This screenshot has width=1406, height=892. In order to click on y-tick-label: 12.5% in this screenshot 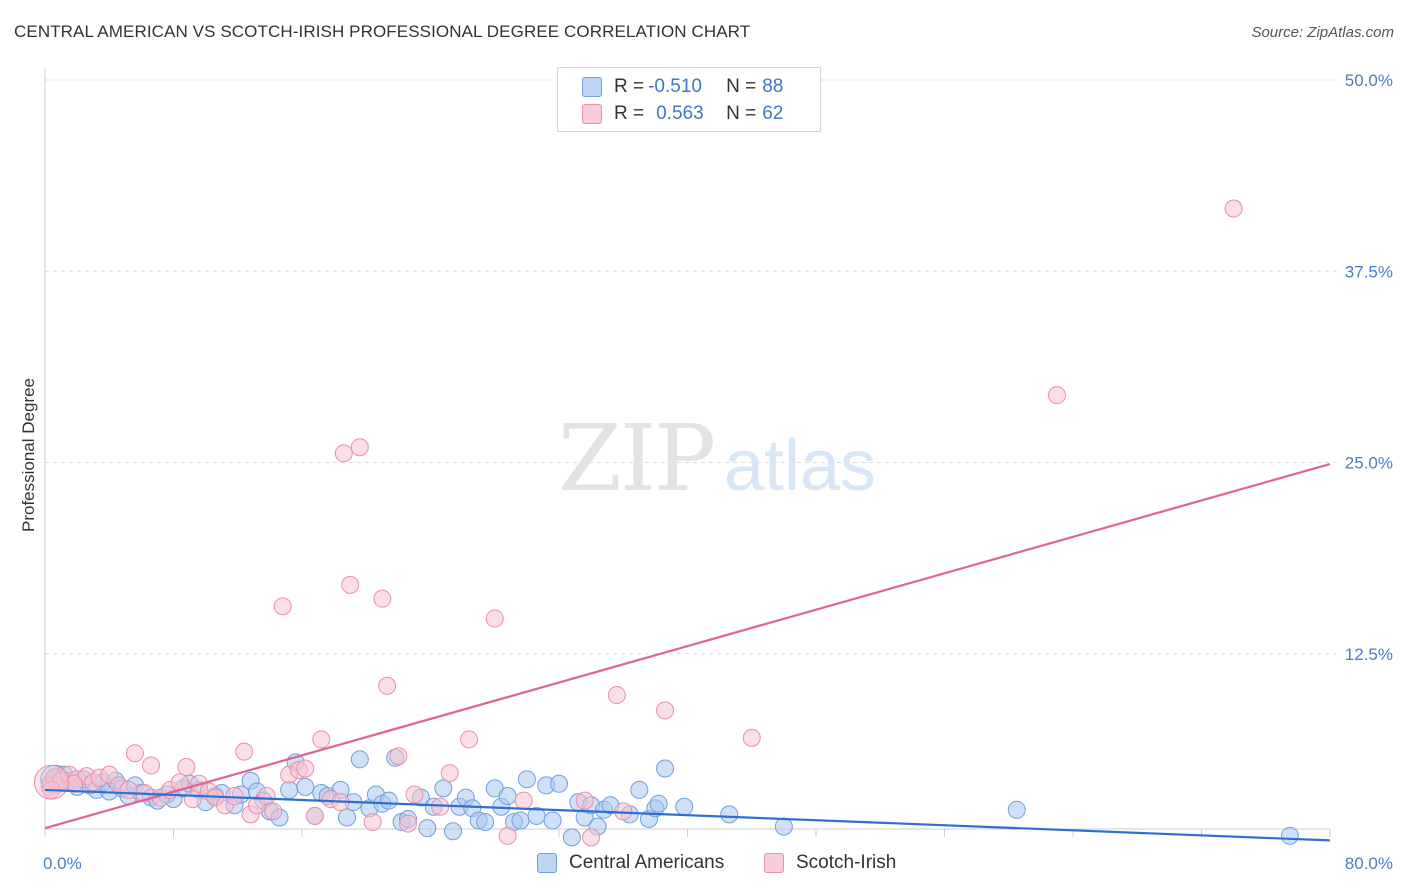, I will do `click(1369, 654)`.